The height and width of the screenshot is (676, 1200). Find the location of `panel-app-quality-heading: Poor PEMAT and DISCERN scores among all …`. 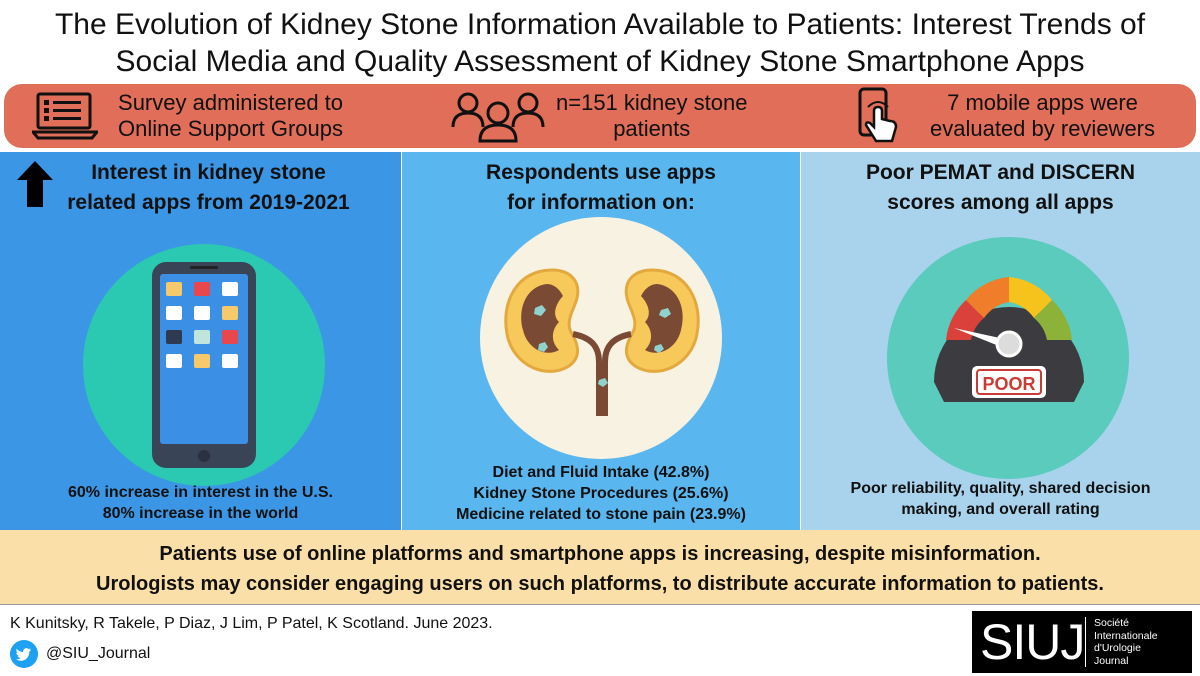

panel-app-quality-heading: Poor PEMAT and DISCERN scores among all … is located at coordinates (1000, 187).